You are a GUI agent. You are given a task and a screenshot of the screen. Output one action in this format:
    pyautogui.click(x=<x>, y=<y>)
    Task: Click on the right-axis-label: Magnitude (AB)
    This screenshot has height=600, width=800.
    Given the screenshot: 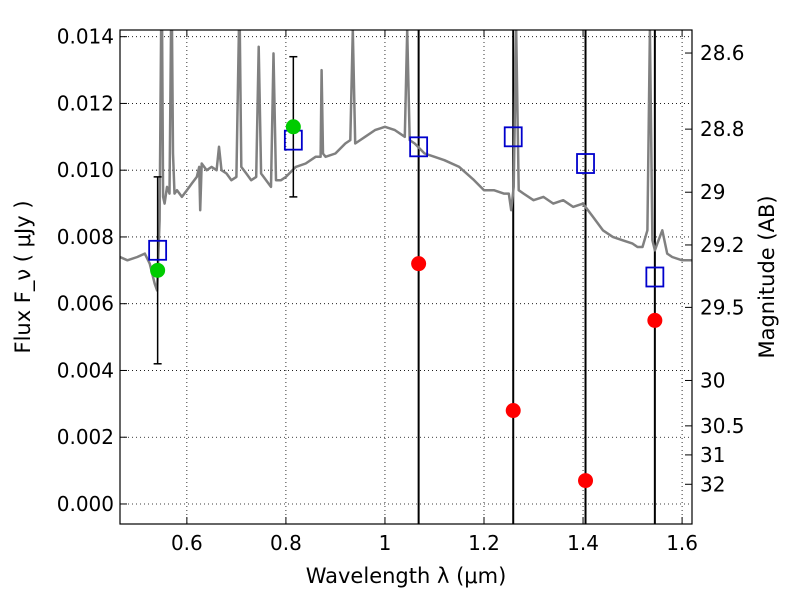 What is the action you would take?
    pyautogui.click(x=767, y=276)
    